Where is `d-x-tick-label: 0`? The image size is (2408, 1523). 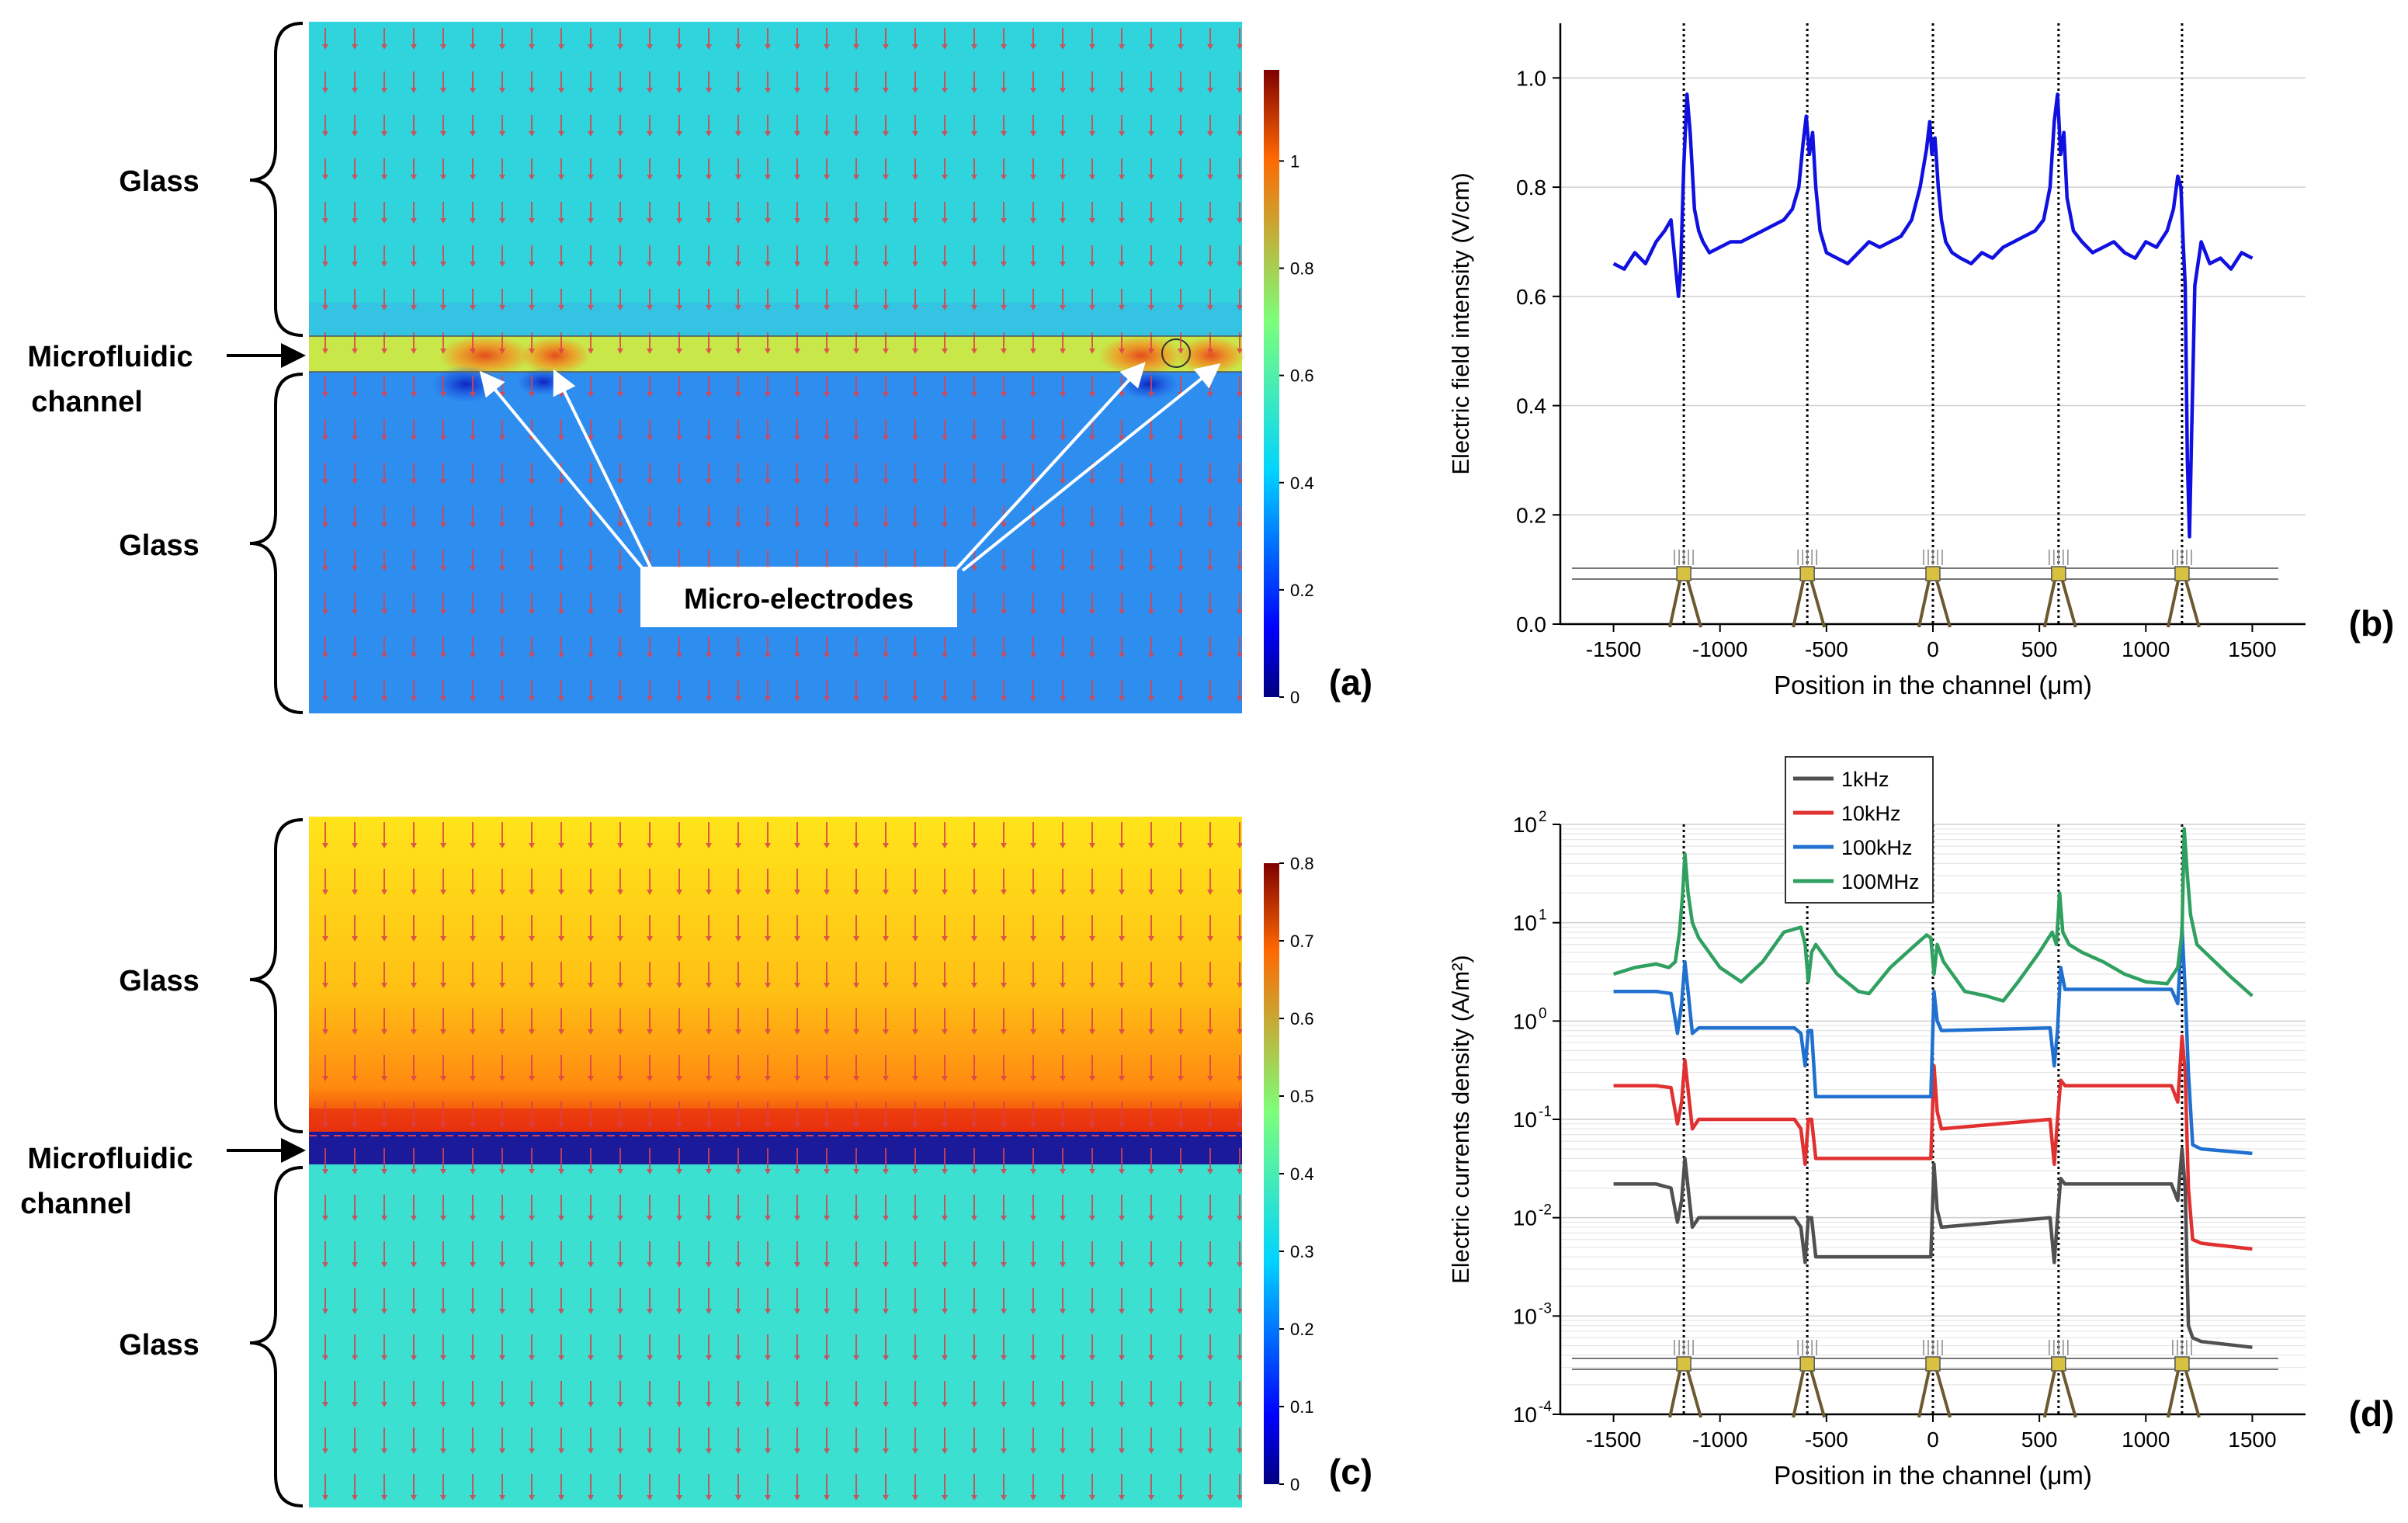 d-x-tick-label: 0 is located at coordinates (1933, 1440).